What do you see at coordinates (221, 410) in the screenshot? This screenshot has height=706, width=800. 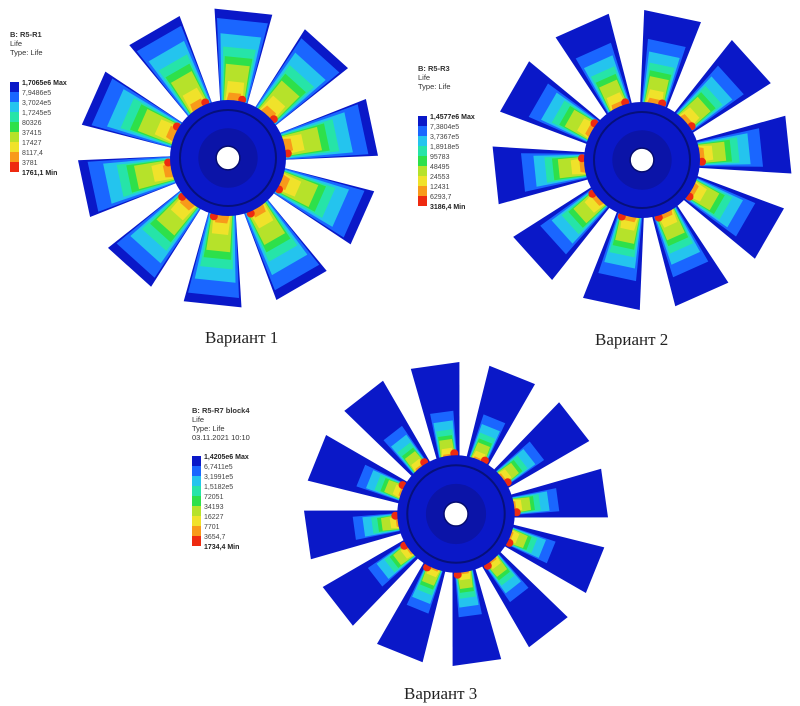 I see `legend-title: B: R5-R7 block4` at bounding box center [221, 410].